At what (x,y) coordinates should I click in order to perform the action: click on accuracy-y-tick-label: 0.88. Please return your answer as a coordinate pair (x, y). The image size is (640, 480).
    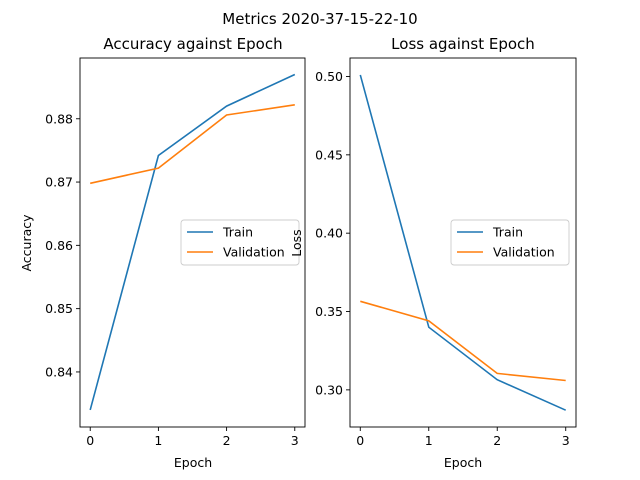
    Looking at the image, I should click on (59, 118).